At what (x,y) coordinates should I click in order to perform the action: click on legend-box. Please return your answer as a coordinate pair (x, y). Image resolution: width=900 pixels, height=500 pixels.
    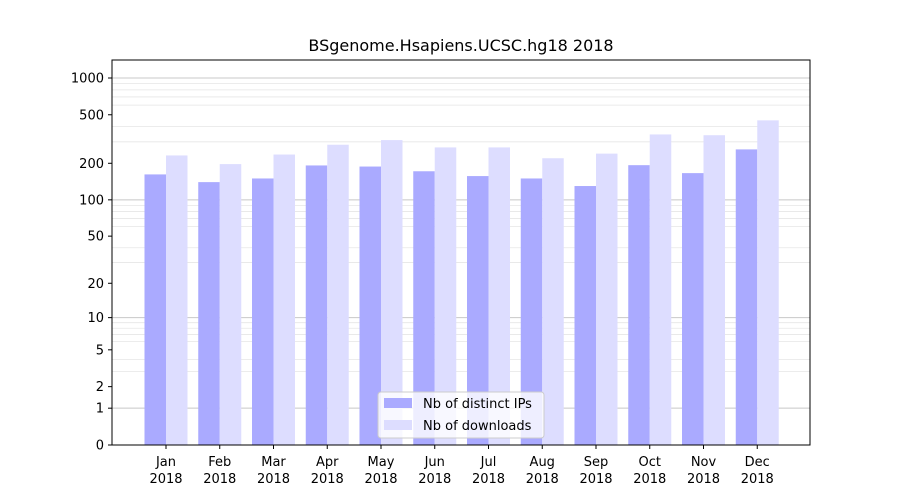
    Looking at the image, I should click on (461, 415).